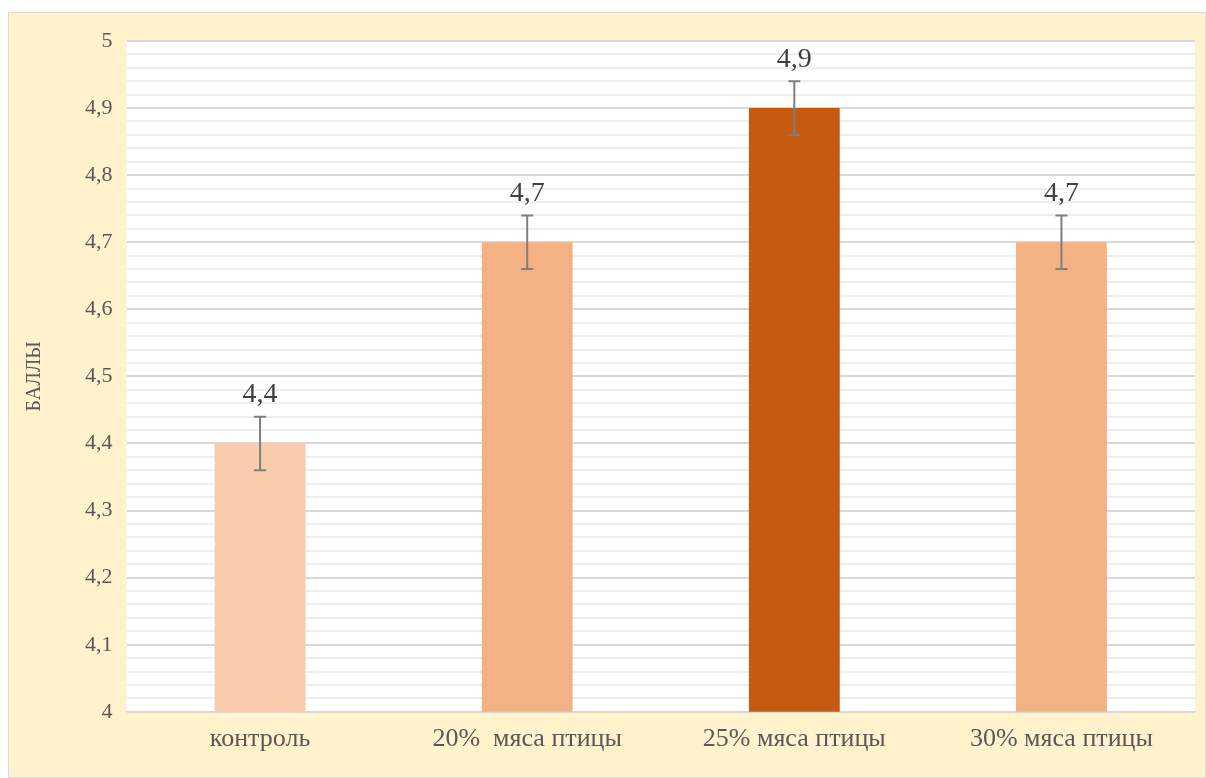  I want to click on y-tick-label: 4,8, so click(99, 173).